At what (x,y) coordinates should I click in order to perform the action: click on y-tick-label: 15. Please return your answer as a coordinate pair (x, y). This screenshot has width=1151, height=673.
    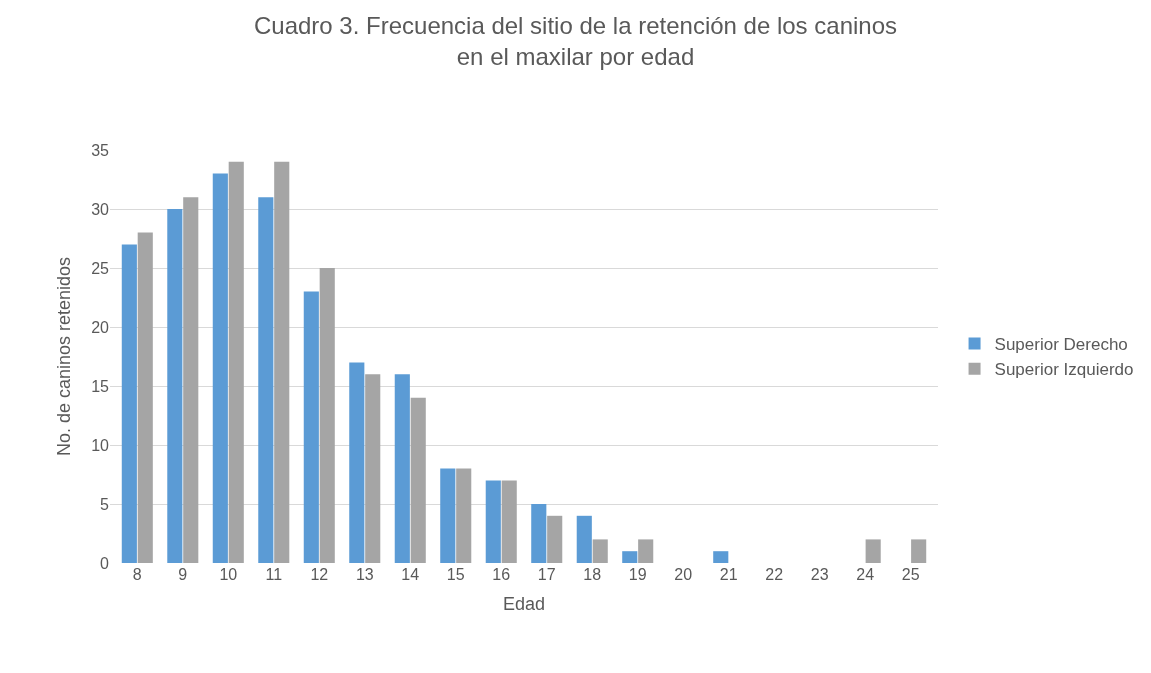
    Looking at the image, I should click on (100, 386).